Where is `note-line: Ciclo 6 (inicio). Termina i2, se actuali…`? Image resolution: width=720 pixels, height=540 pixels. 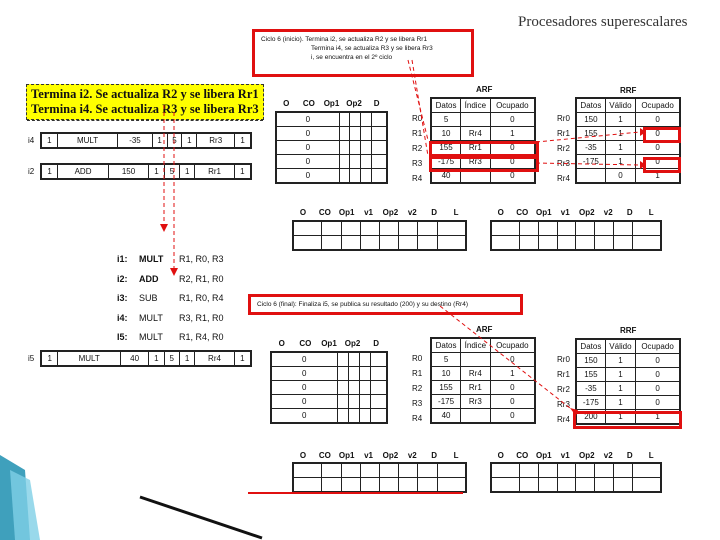 note-line: Ciclo 6 (inicio). Termina i2, se actuali… is located at coordinates (344, 39).